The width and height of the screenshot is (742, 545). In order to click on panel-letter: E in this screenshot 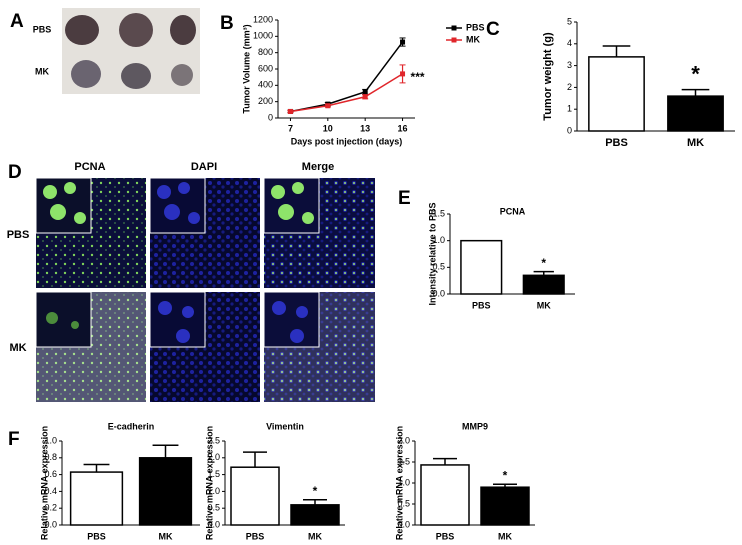, I will do `click(404, 198)`.